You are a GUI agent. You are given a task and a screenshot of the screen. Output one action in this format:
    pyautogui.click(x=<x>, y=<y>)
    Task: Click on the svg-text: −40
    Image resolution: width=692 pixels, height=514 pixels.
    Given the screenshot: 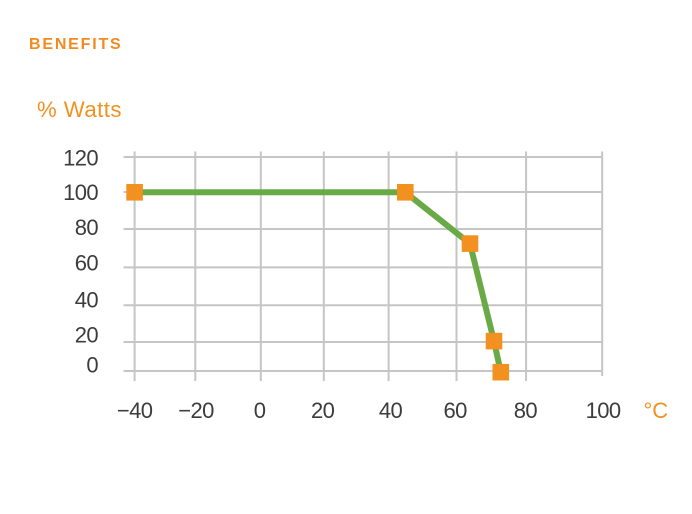 What is the action you would take?
    pyautogui.click(x=135, y=410)
    